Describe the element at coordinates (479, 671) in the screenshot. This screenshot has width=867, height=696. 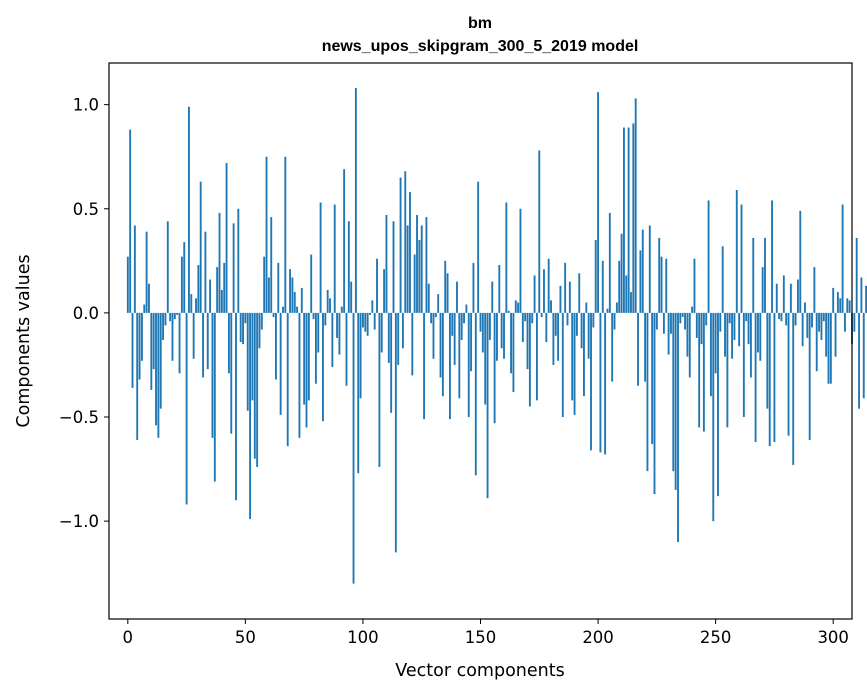
I see `x-axis-label: Vector components` at that location.